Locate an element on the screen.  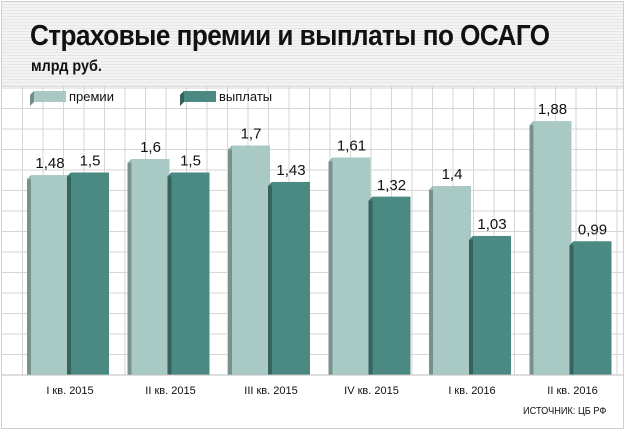
legend-swatch-premii is located at coordinates (50, 96).